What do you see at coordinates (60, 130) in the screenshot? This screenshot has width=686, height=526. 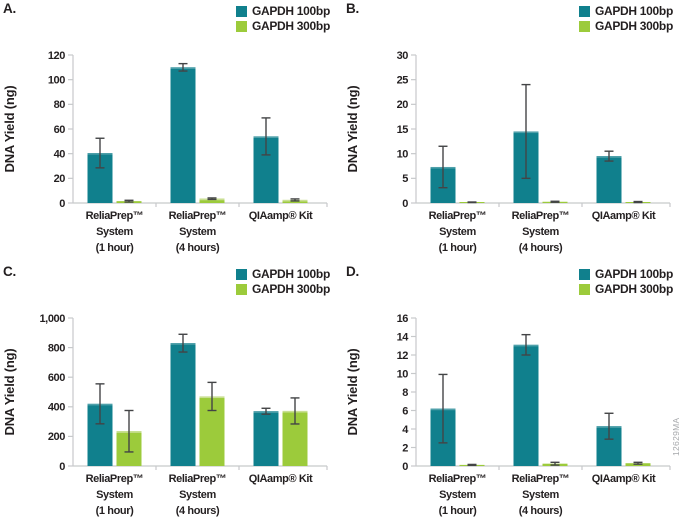 I see `y-tick-label: 60` at bounding box center [60, 130].